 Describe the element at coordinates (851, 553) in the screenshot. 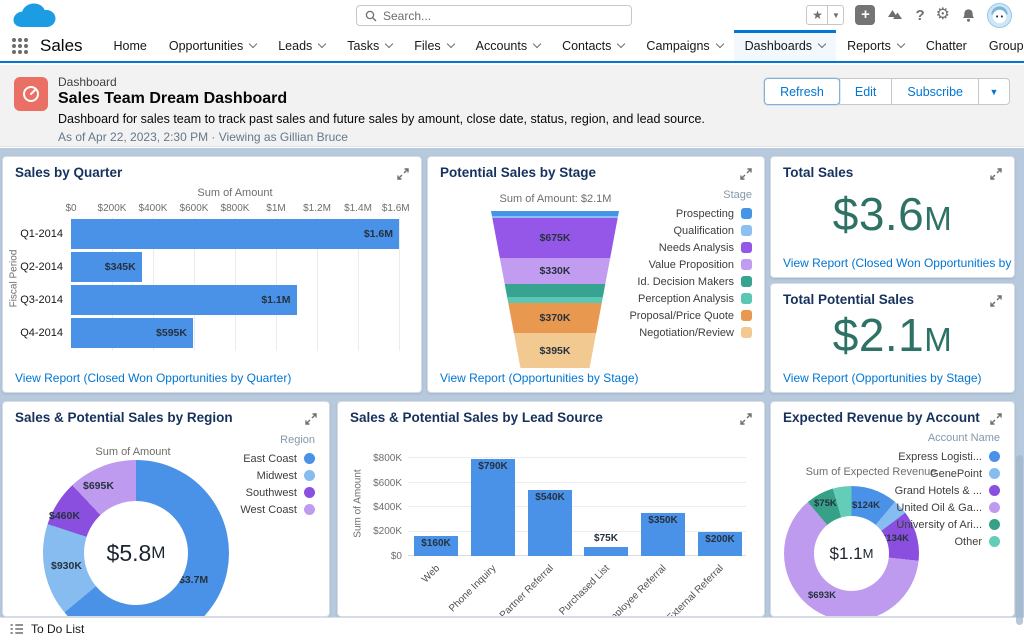

I see `donut-center-total: $1.1 M` at that location.